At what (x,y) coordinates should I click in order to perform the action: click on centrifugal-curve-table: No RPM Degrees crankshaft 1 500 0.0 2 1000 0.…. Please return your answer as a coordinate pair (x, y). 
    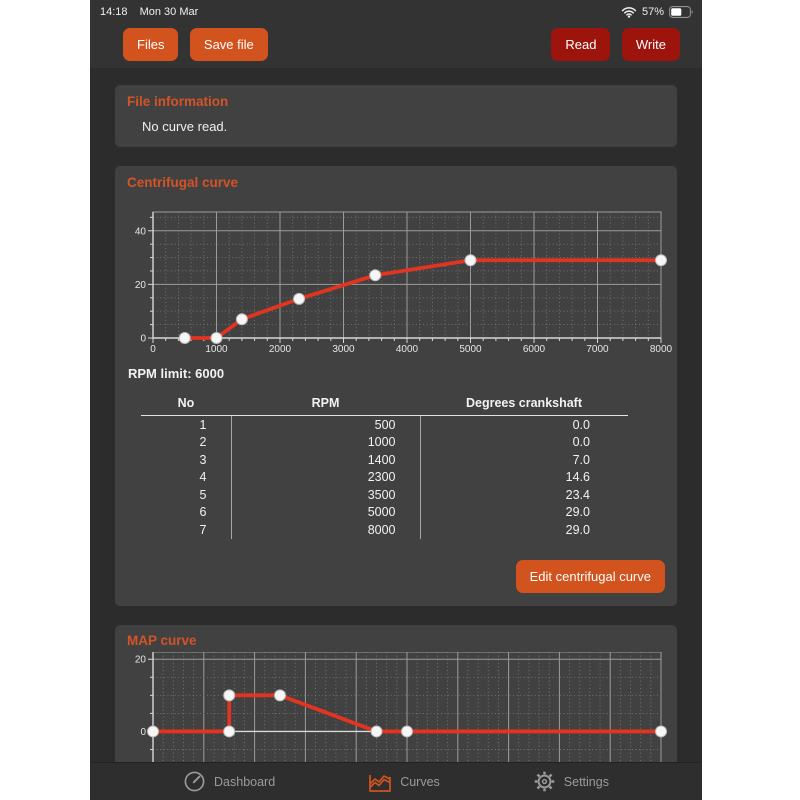
    Looking at the image, I should click on (384, 466).